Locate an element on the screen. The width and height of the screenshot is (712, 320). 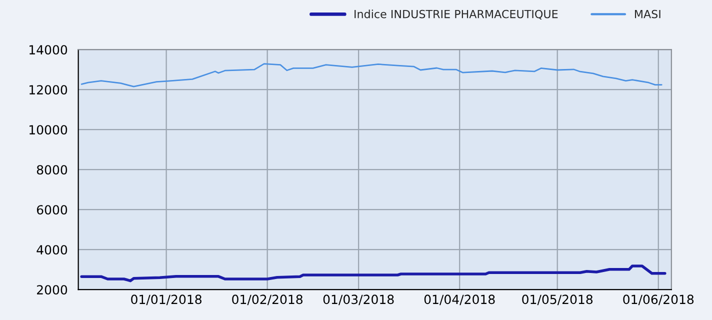
x-tick-label: 01/03/2018 is located at coordinates (358, 300).